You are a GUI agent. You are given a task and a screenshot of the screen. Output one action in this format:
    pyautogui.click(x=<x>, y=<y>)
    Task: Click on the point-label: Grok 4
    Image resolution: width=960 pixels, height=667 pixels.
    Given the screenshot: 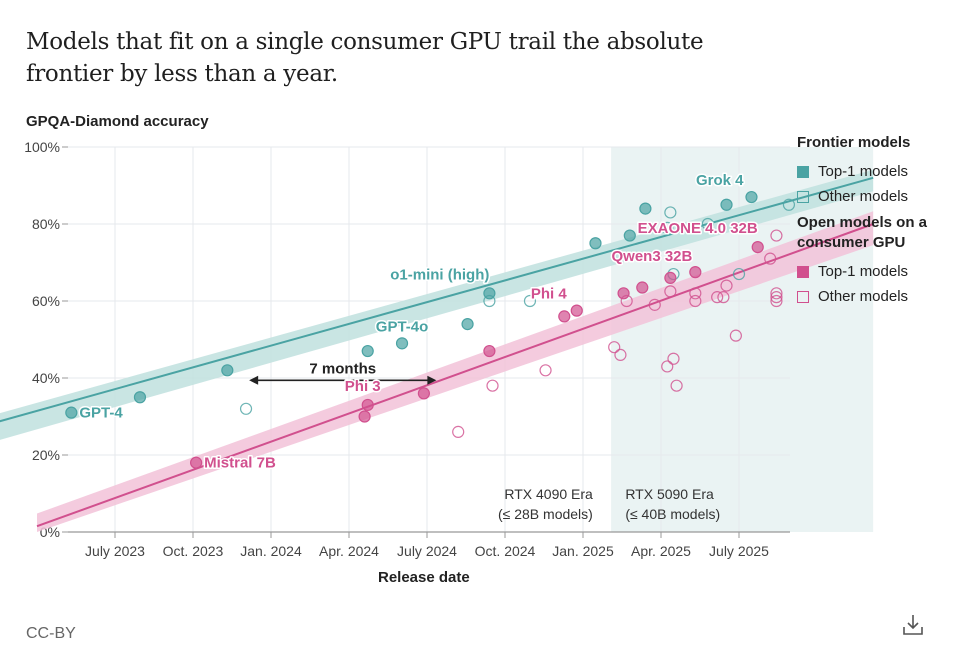 What is the action you would take?
    pyautogui.click(x=720, y=180)
    